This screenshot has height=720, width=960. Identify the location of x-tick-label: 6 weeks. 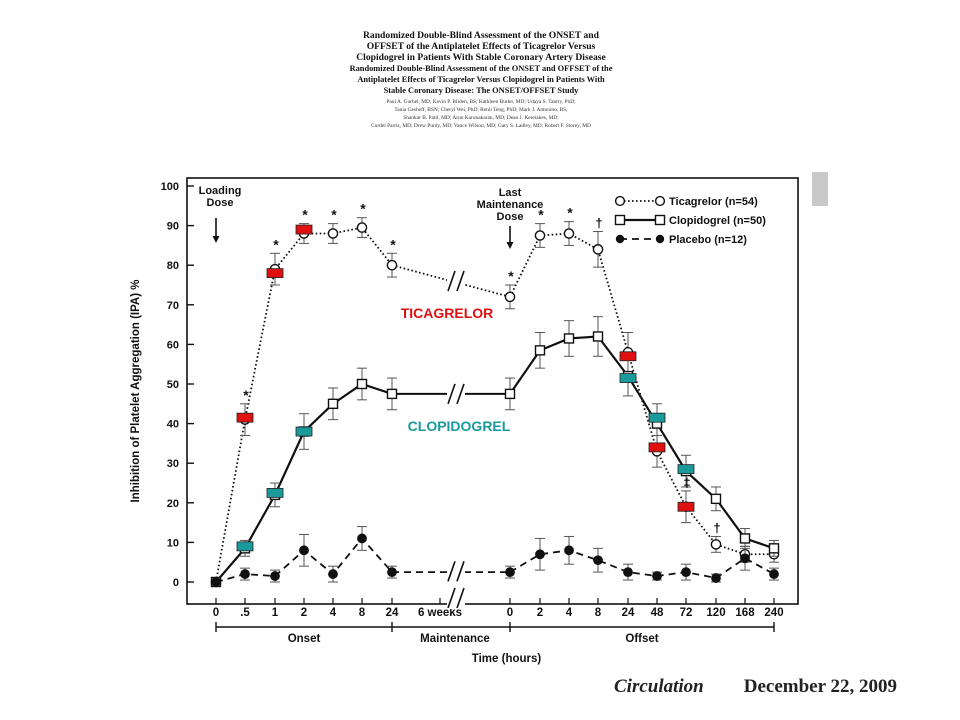
(440, 613).